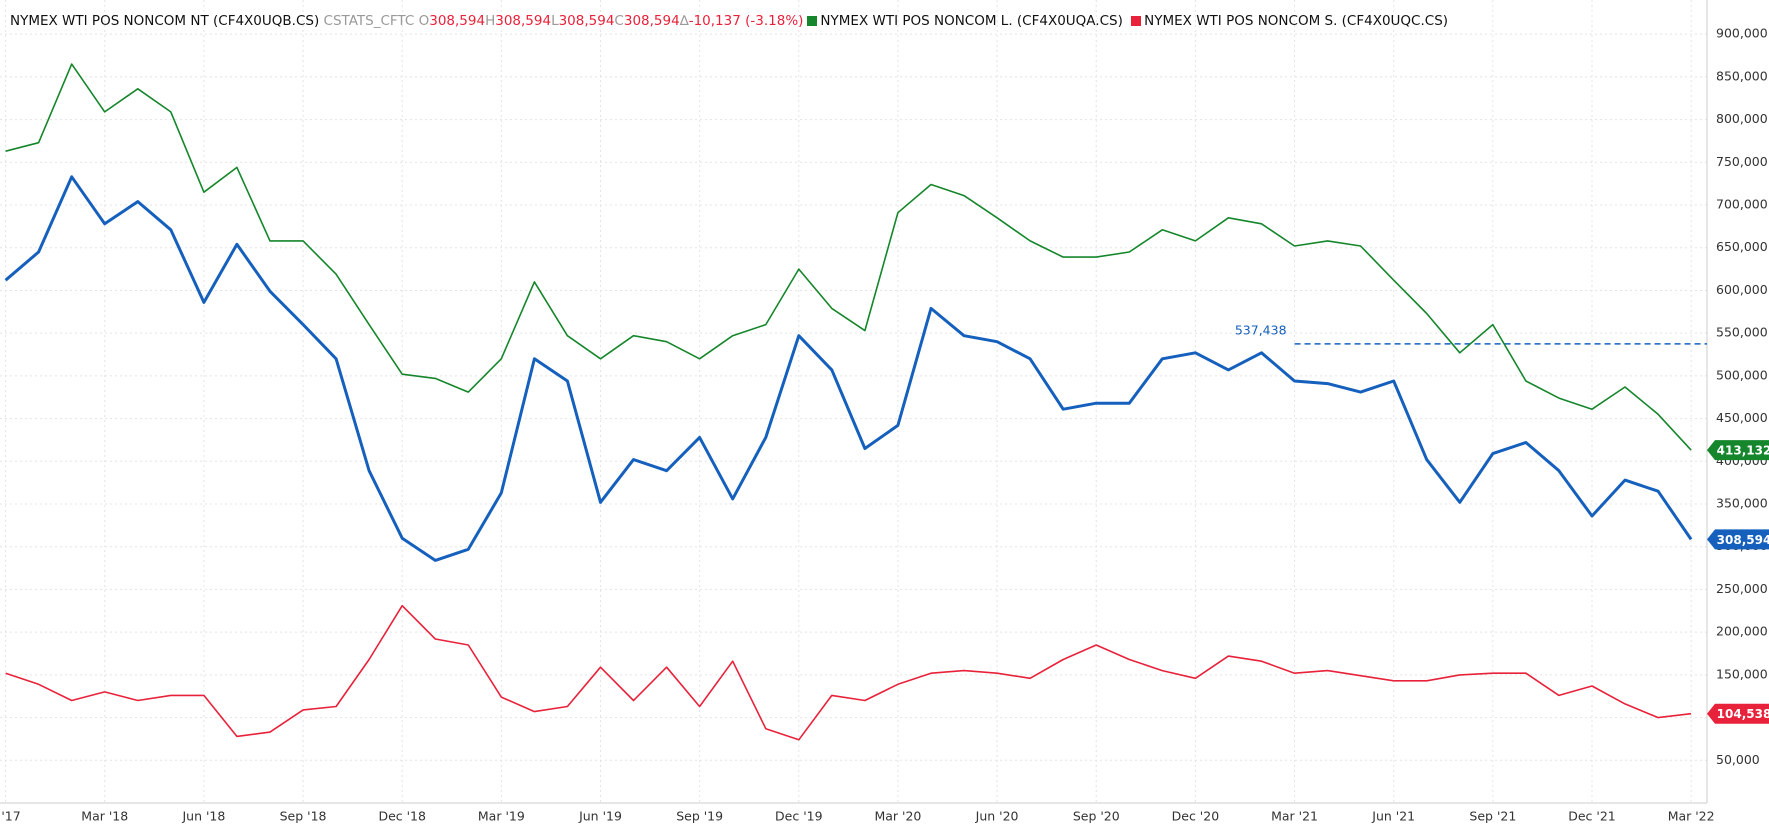 The image size is (1769, 829). Describe the element at coordinates (490, 21) in the screenshot. I see `quote-key: H` at that location.